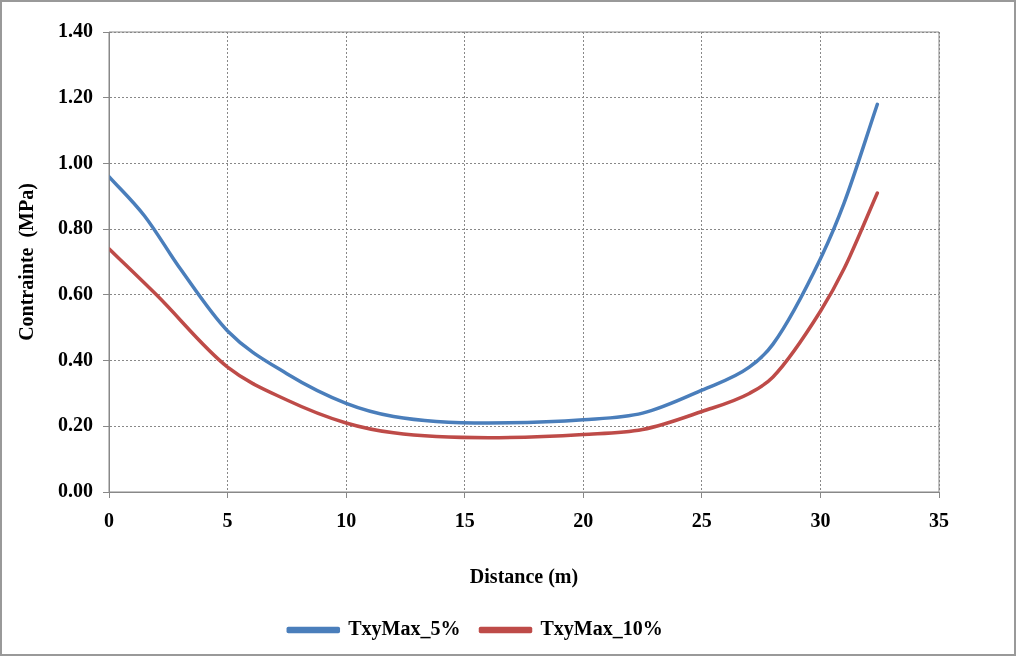  I want to click on x-tick-label: 30, so click(820, 520).